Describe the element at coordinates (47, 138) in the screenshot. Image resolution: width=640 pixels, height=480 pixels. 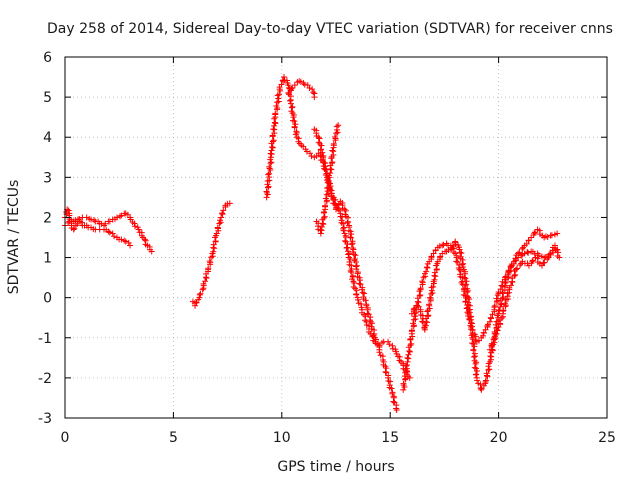
I see `y-tick-label: 4` at that location.